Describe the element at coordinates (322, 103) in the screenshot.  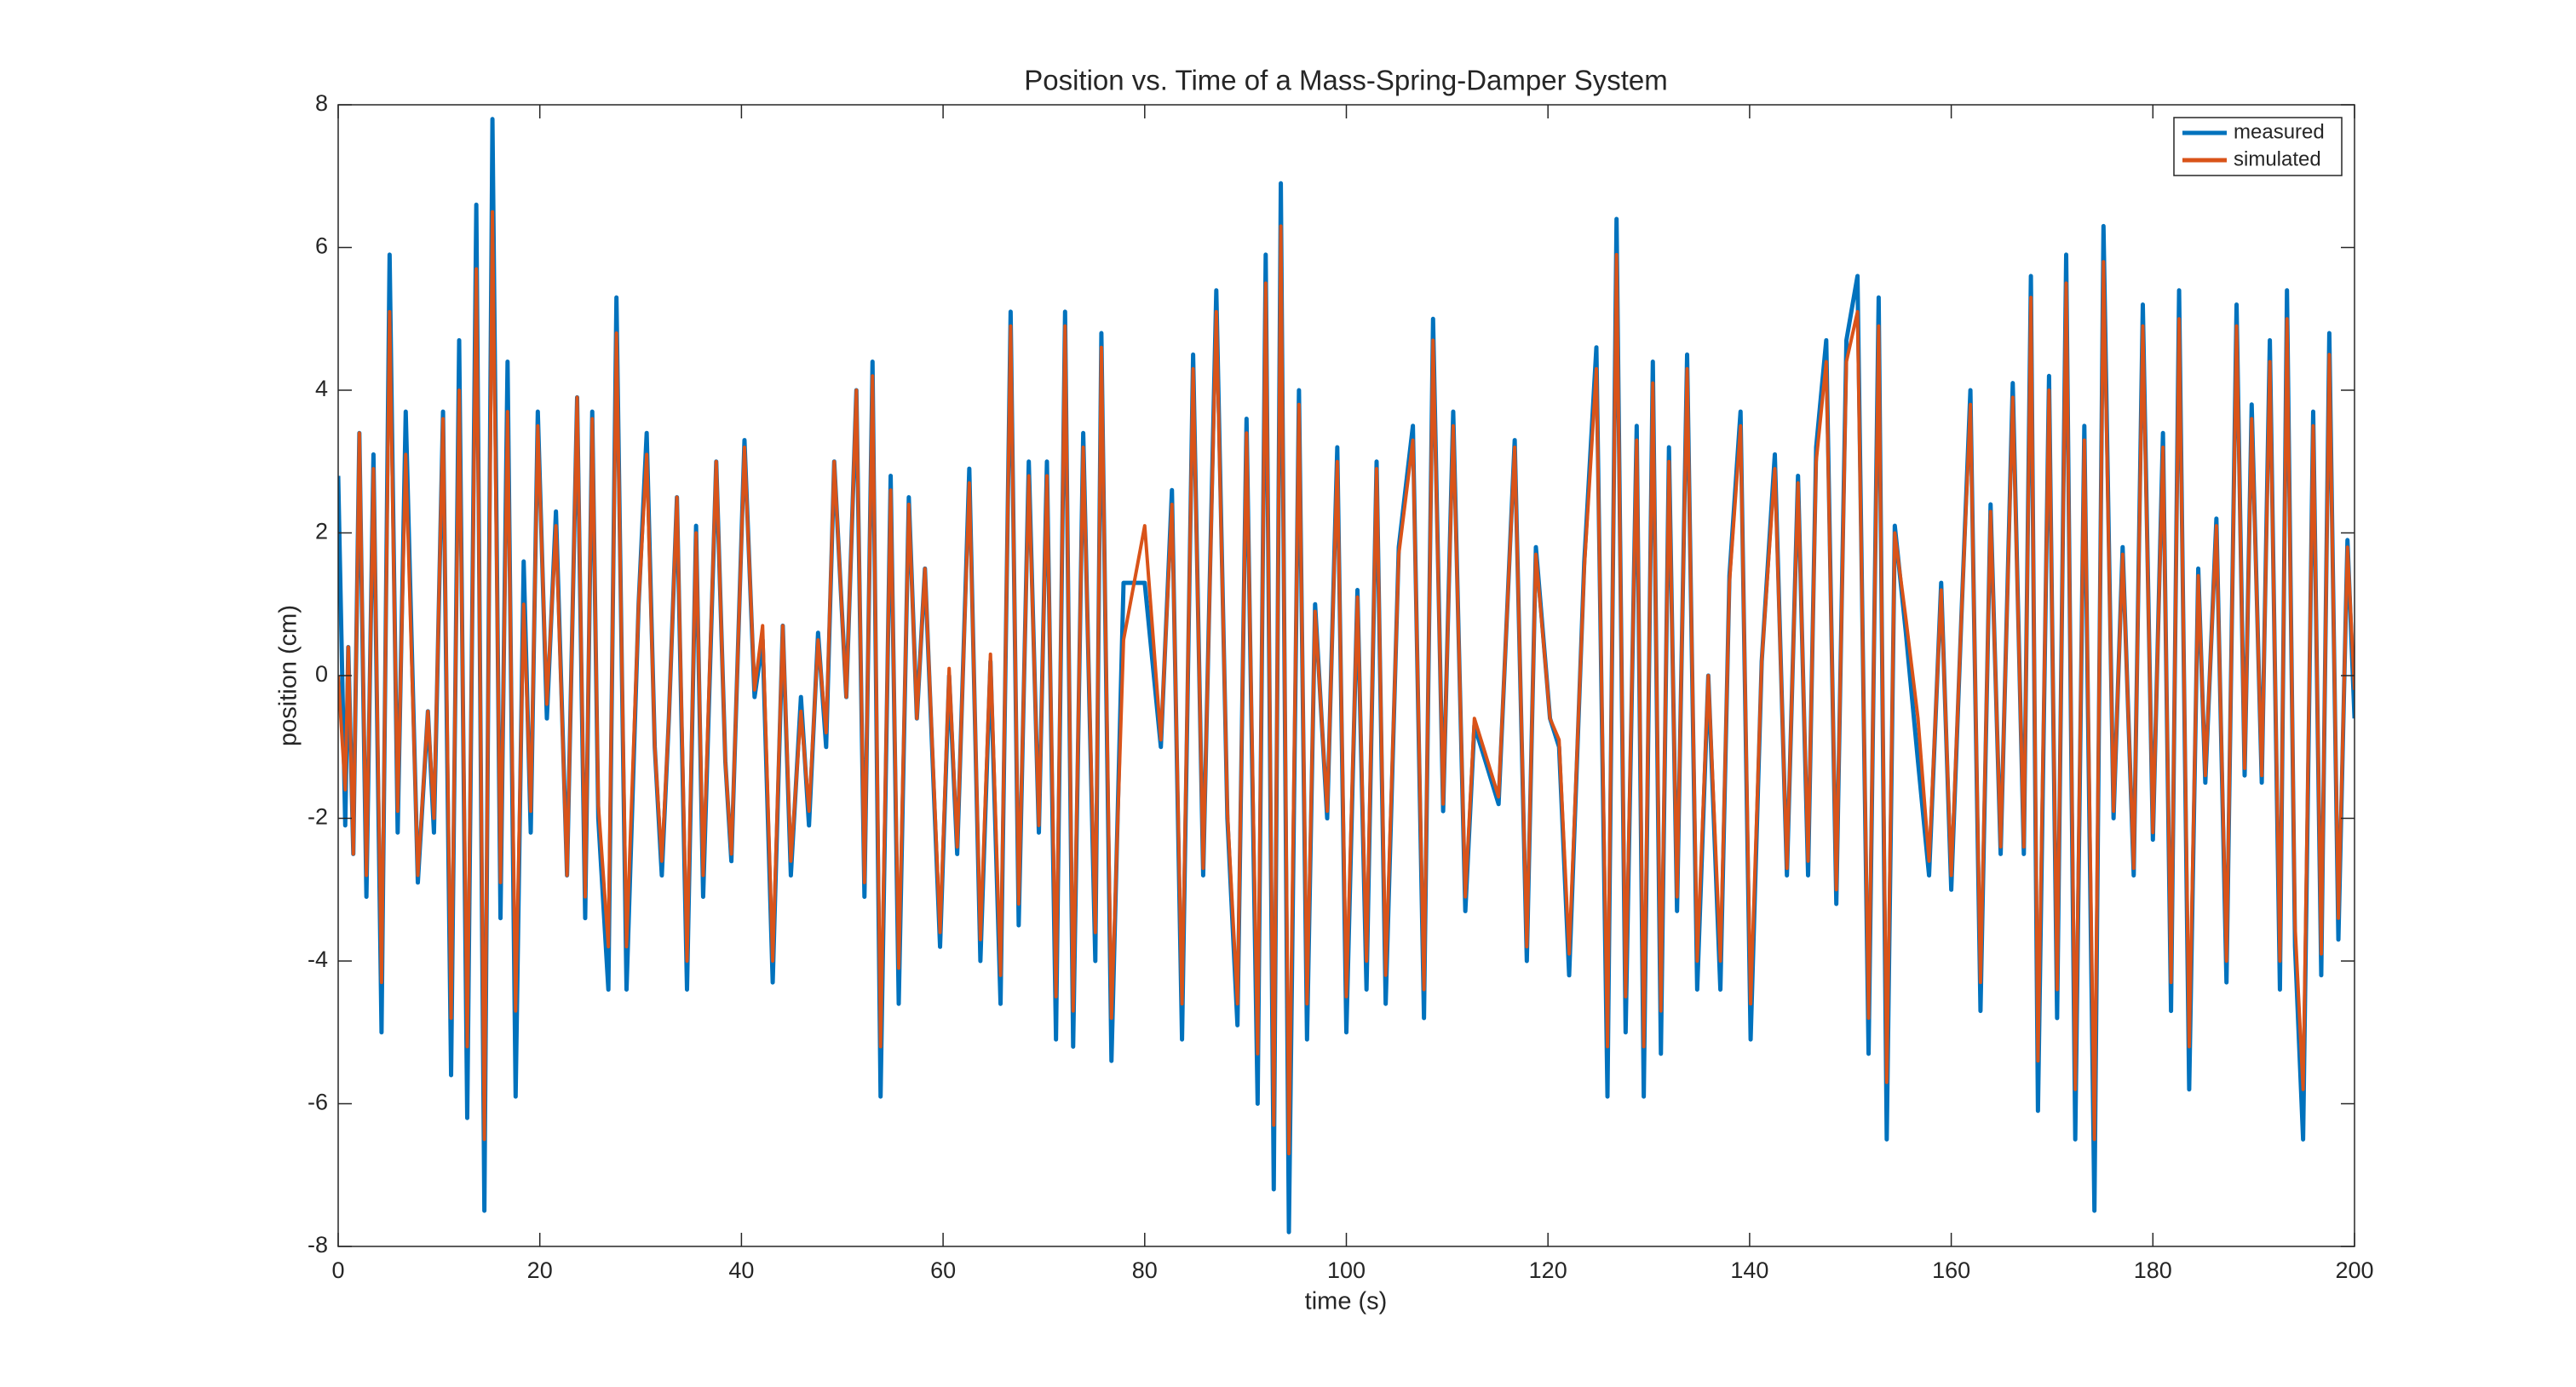
I see `y-tick-label: 8` at that location.